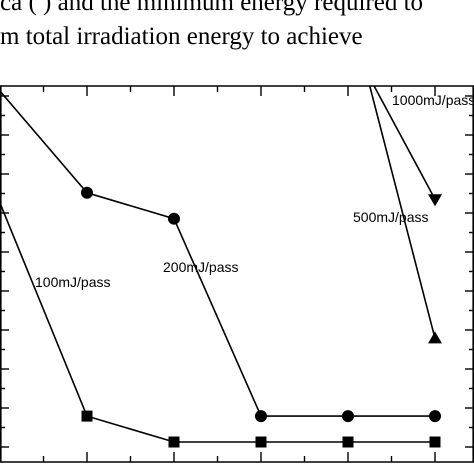 This screenshot has height=474, width=474. What do you see at coordinates (72, 282) in the screenshot?
I see `series-label-100mj: 100mJ/pass` at bounding box center [72, 282].